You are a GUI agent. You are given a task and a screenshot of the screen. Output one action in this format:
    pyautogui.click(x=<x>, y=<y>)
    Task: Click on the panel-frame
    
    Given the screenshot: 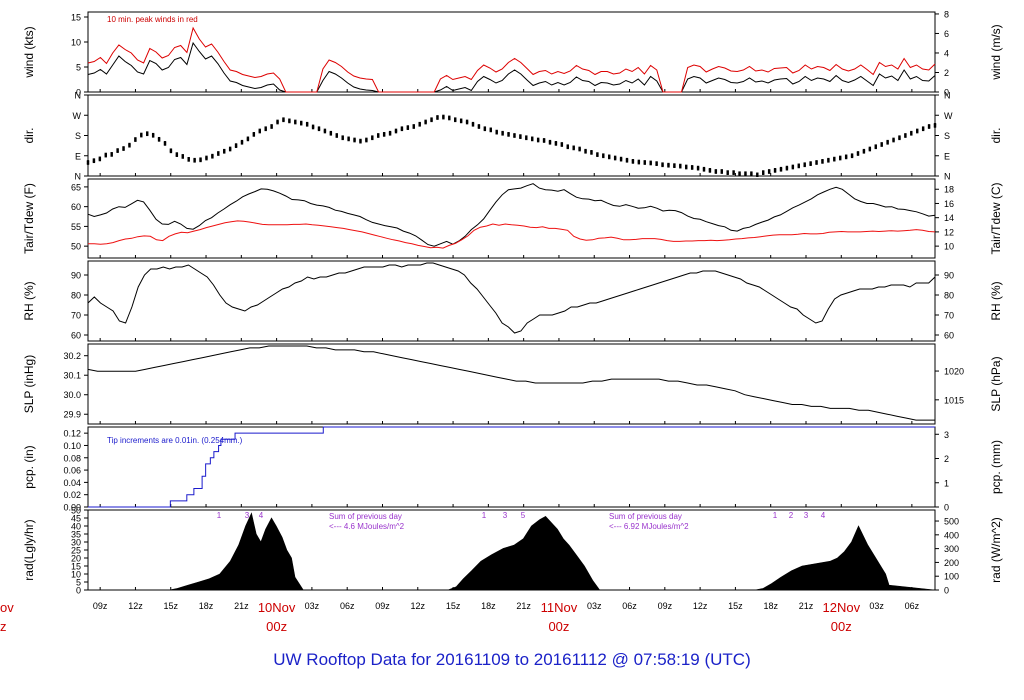 What is the action you would take?
    pyautogui.click(x=511, y=52)
    